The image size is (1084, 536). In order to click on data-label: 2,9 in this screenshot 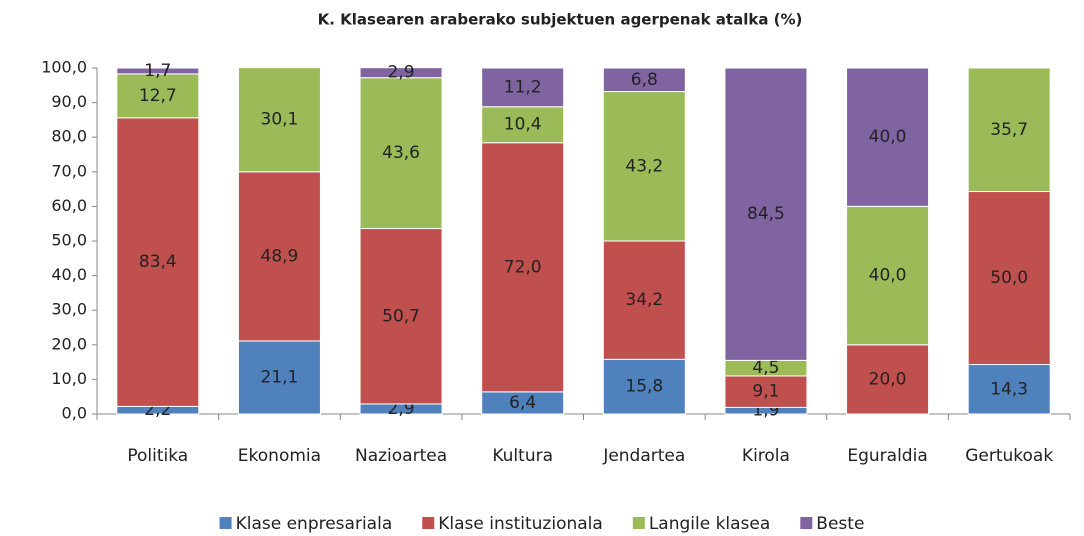, I will do `click(401, 73)`.